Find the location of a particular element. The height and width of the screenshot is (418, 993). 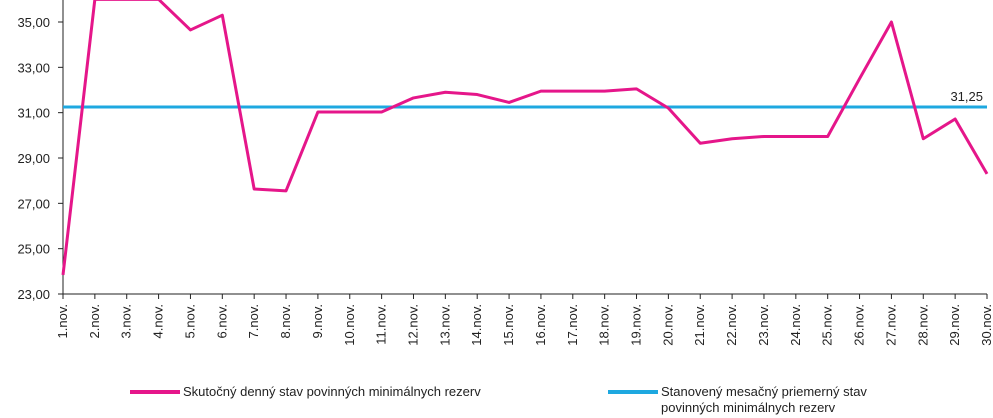

x-tick-label: 10.nov. is located at coordinates (349, 325).